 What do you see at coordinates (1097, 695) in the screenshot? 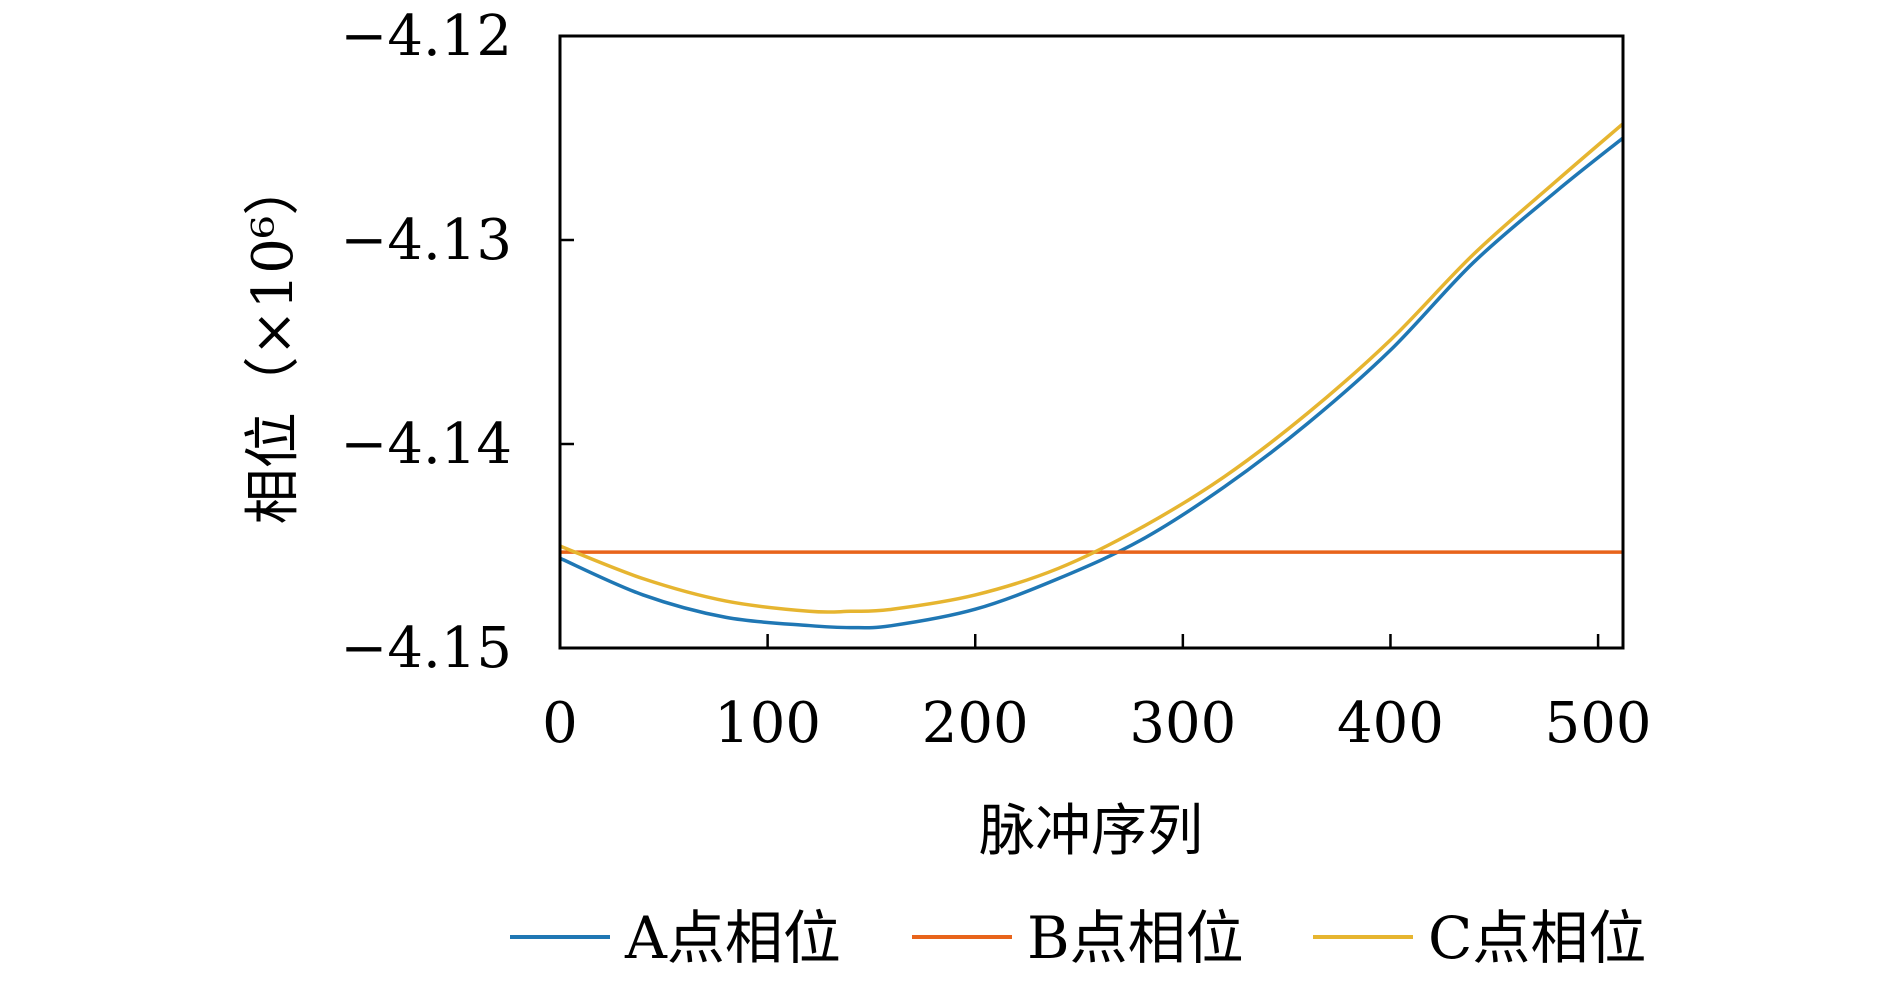
I see `x-axis-ticks: 0 100 200 300 400 500` at bounding box center [1097, 695].